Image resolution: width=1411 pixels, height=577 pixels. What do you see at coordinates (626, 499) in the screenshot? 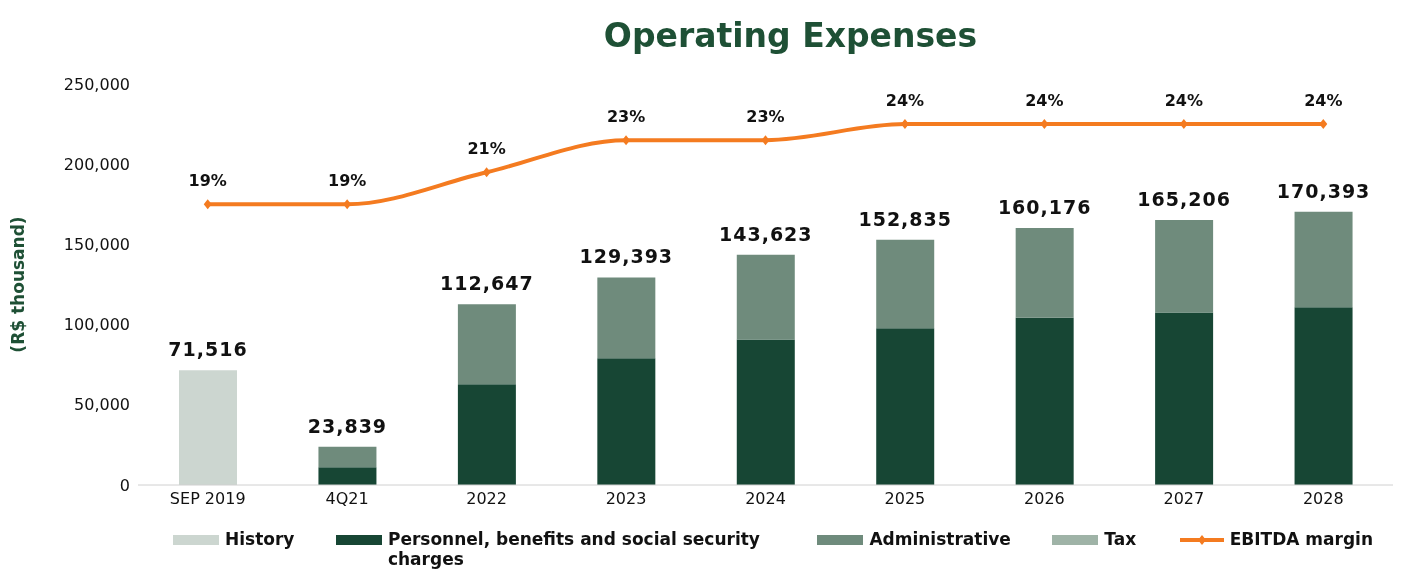
I see `x-tick-label: 2023` at bounding box center [626, 499].